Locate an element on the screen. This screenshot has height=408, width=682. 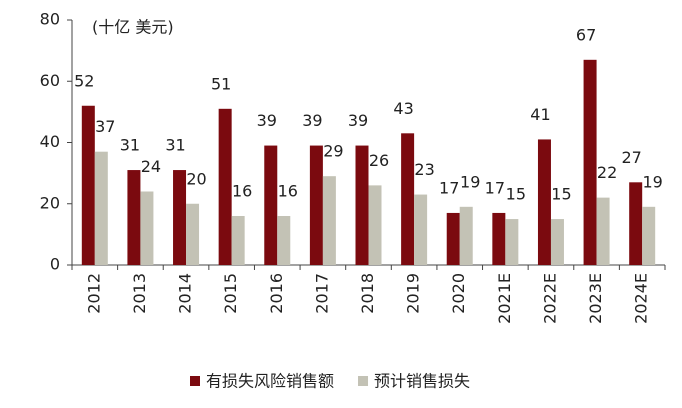
value-label: 29 is located at coordinates (333, 151).